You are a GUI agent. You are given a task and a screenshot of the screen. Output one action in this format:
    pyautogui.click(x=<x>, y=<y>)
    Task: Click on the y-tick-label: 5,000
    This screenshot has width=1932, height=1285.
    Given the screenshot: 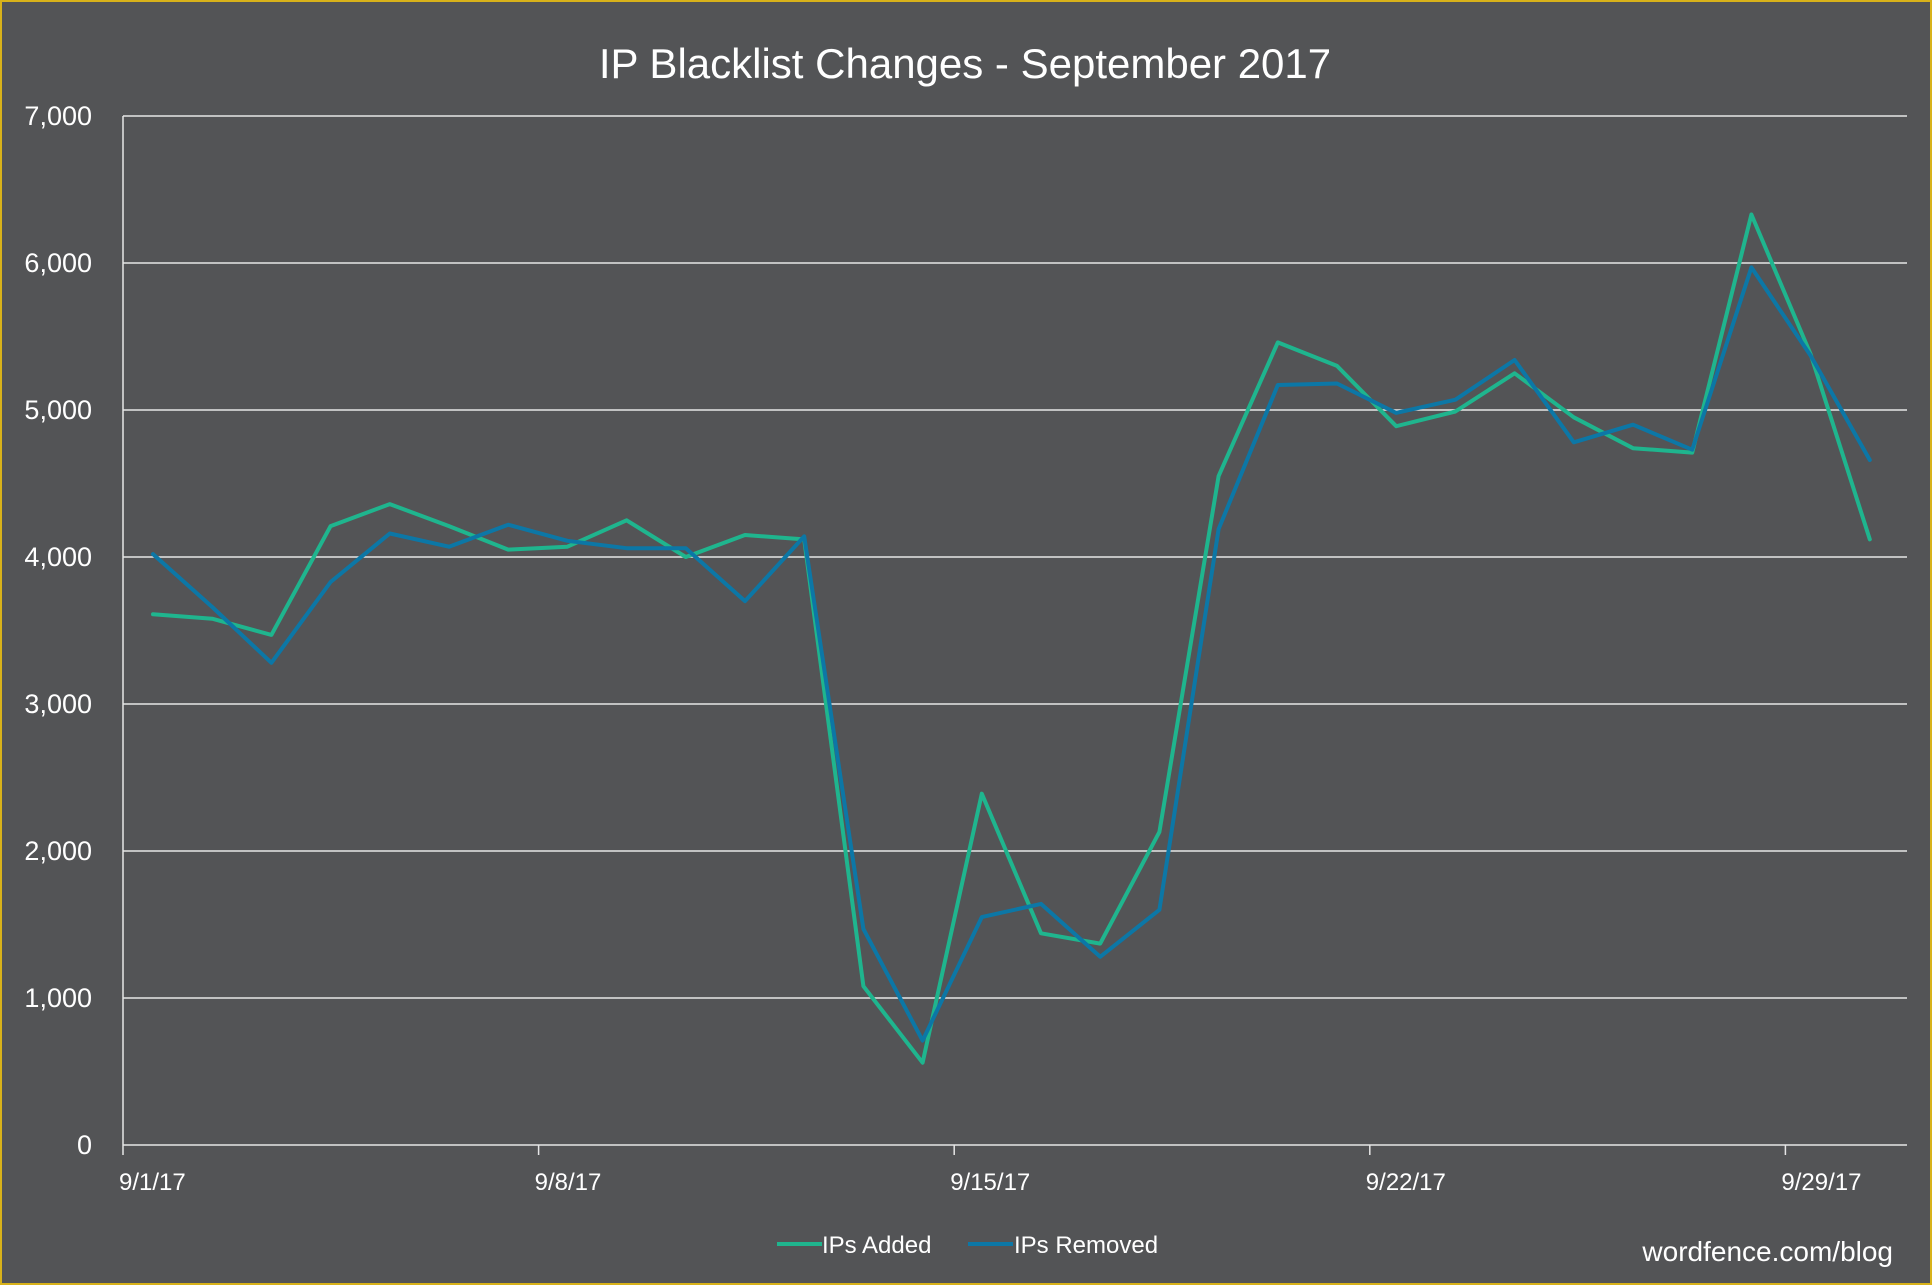 What is the action you would take?
    pyautogui.click(x=58, y=410)
    